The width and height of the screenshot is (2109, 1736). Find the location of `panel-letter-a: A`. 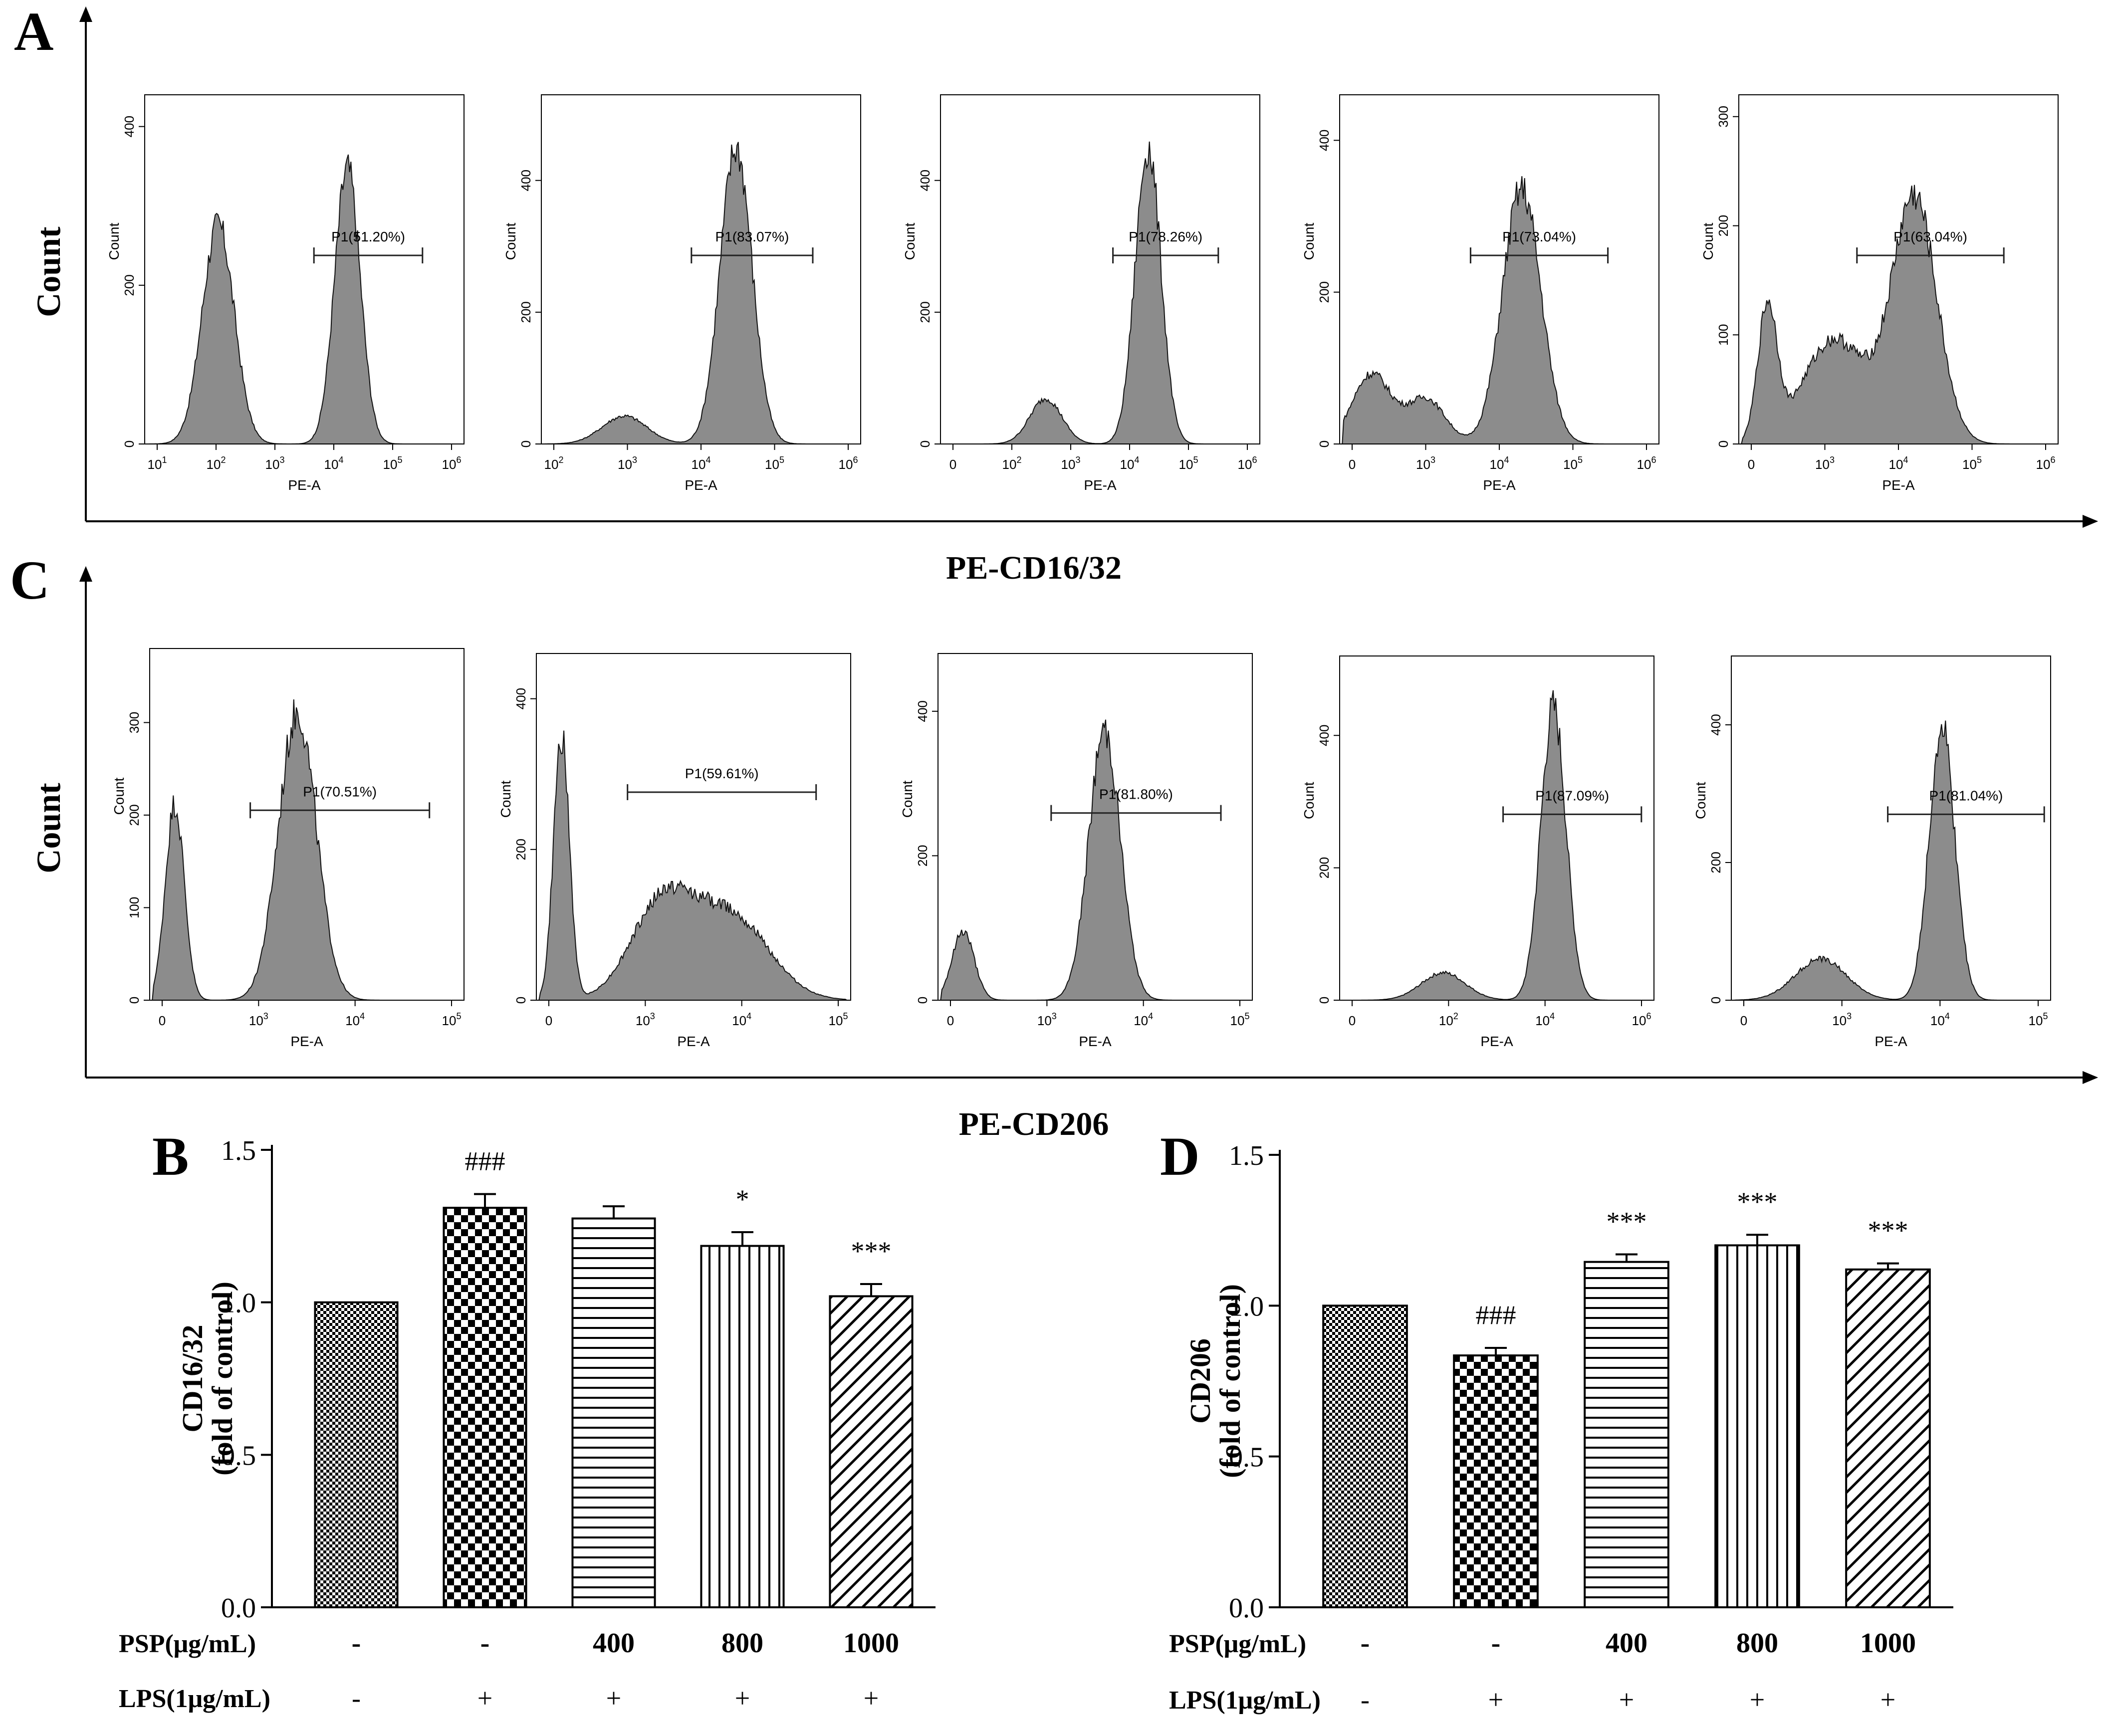

panel-letter-a: A is located at coordinates (34, 31).